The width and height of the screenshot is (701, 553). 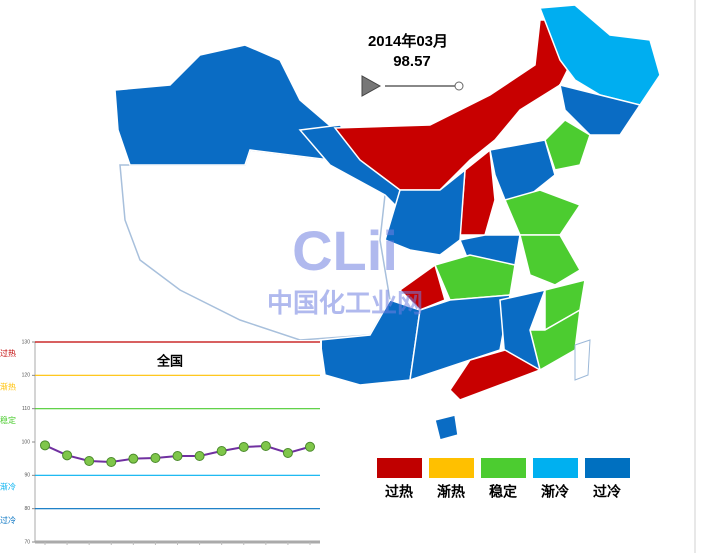 I want to click on band-label: 过热, so click(x=8, y=353).